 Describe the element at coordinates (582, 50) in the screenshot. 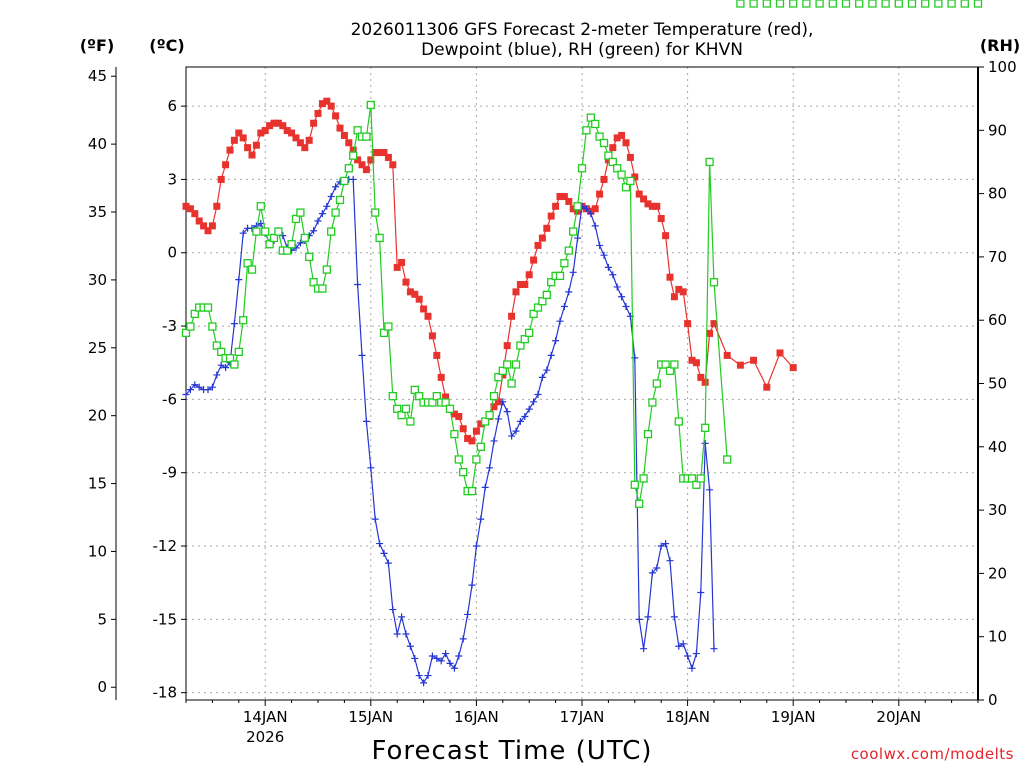

I see `chart-title-line-2: Dewpoint (blue), RH (green) for KHVN` at that location.